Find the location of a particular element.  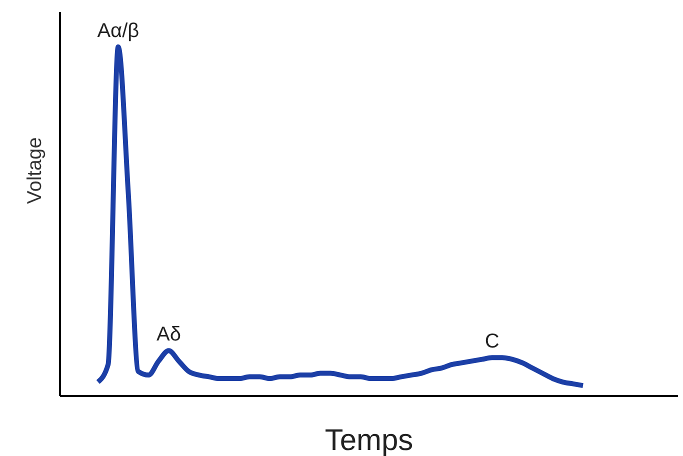

annotation: Aδ is located at coordinates (168, 335).